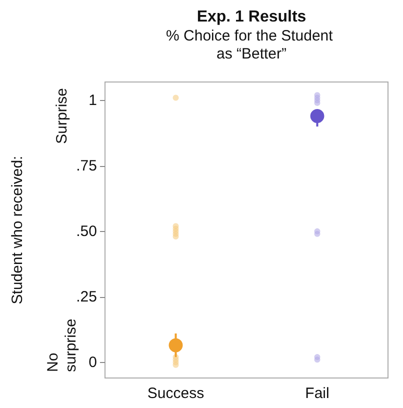  I want to click on y-tick-label: .25, so click(86, 297).